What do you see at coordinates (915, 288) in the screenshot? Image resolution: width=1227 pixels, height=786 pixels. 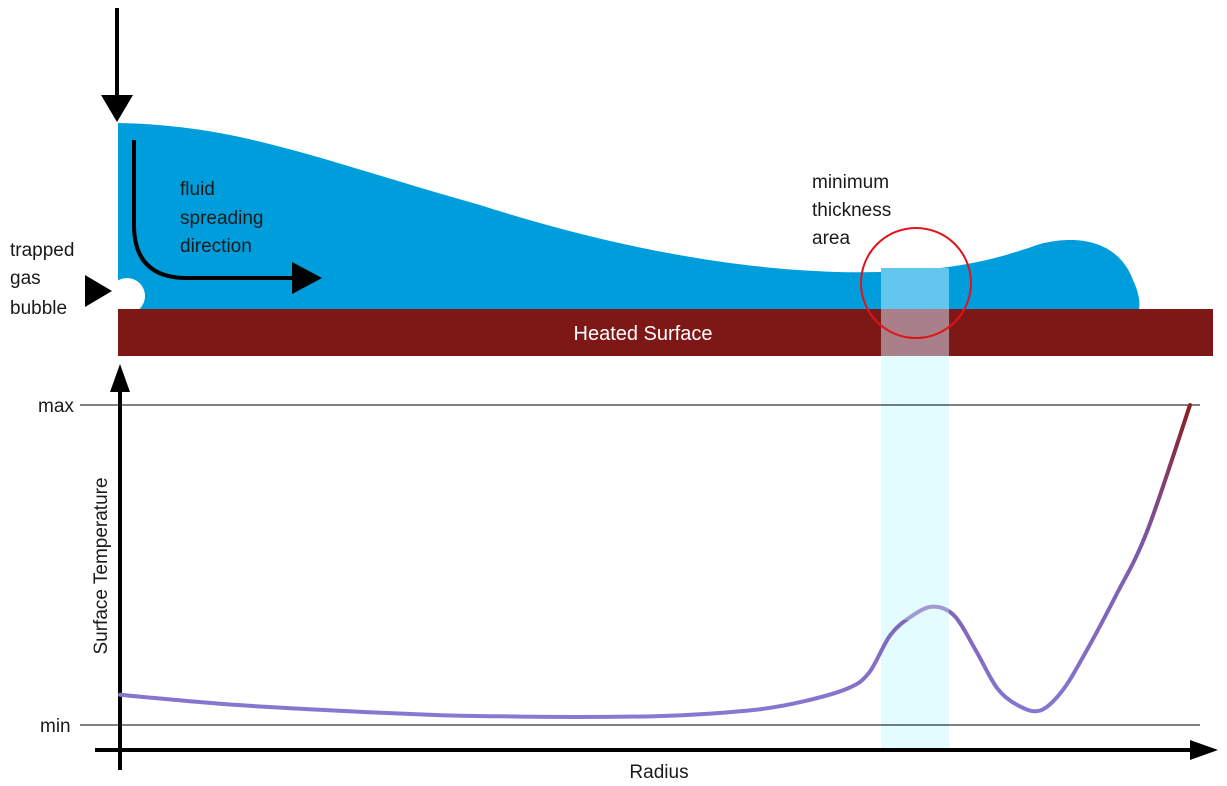 I see `thin-film-highlight` at bounding box center [915, 288].